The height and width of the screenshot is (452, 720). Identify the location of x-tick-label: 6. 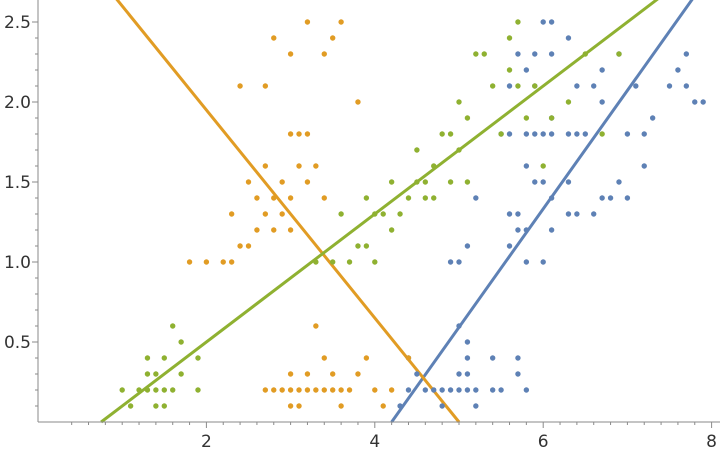
(543, 442).